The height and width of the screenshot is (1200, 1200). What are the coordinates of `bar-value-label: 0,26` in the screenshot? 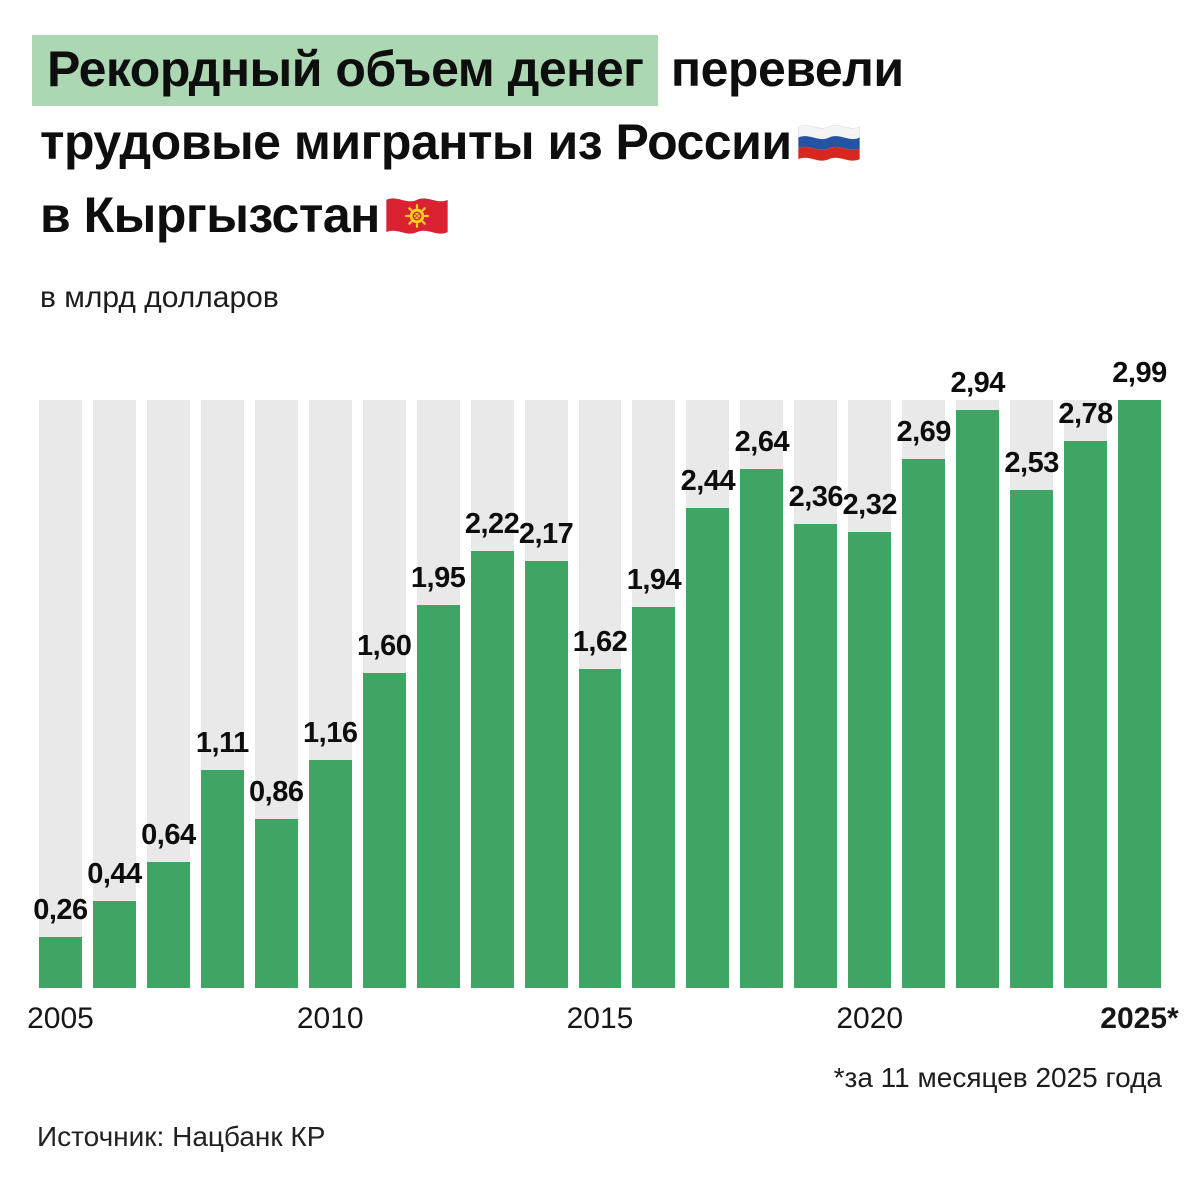 It's located at (60, 909).